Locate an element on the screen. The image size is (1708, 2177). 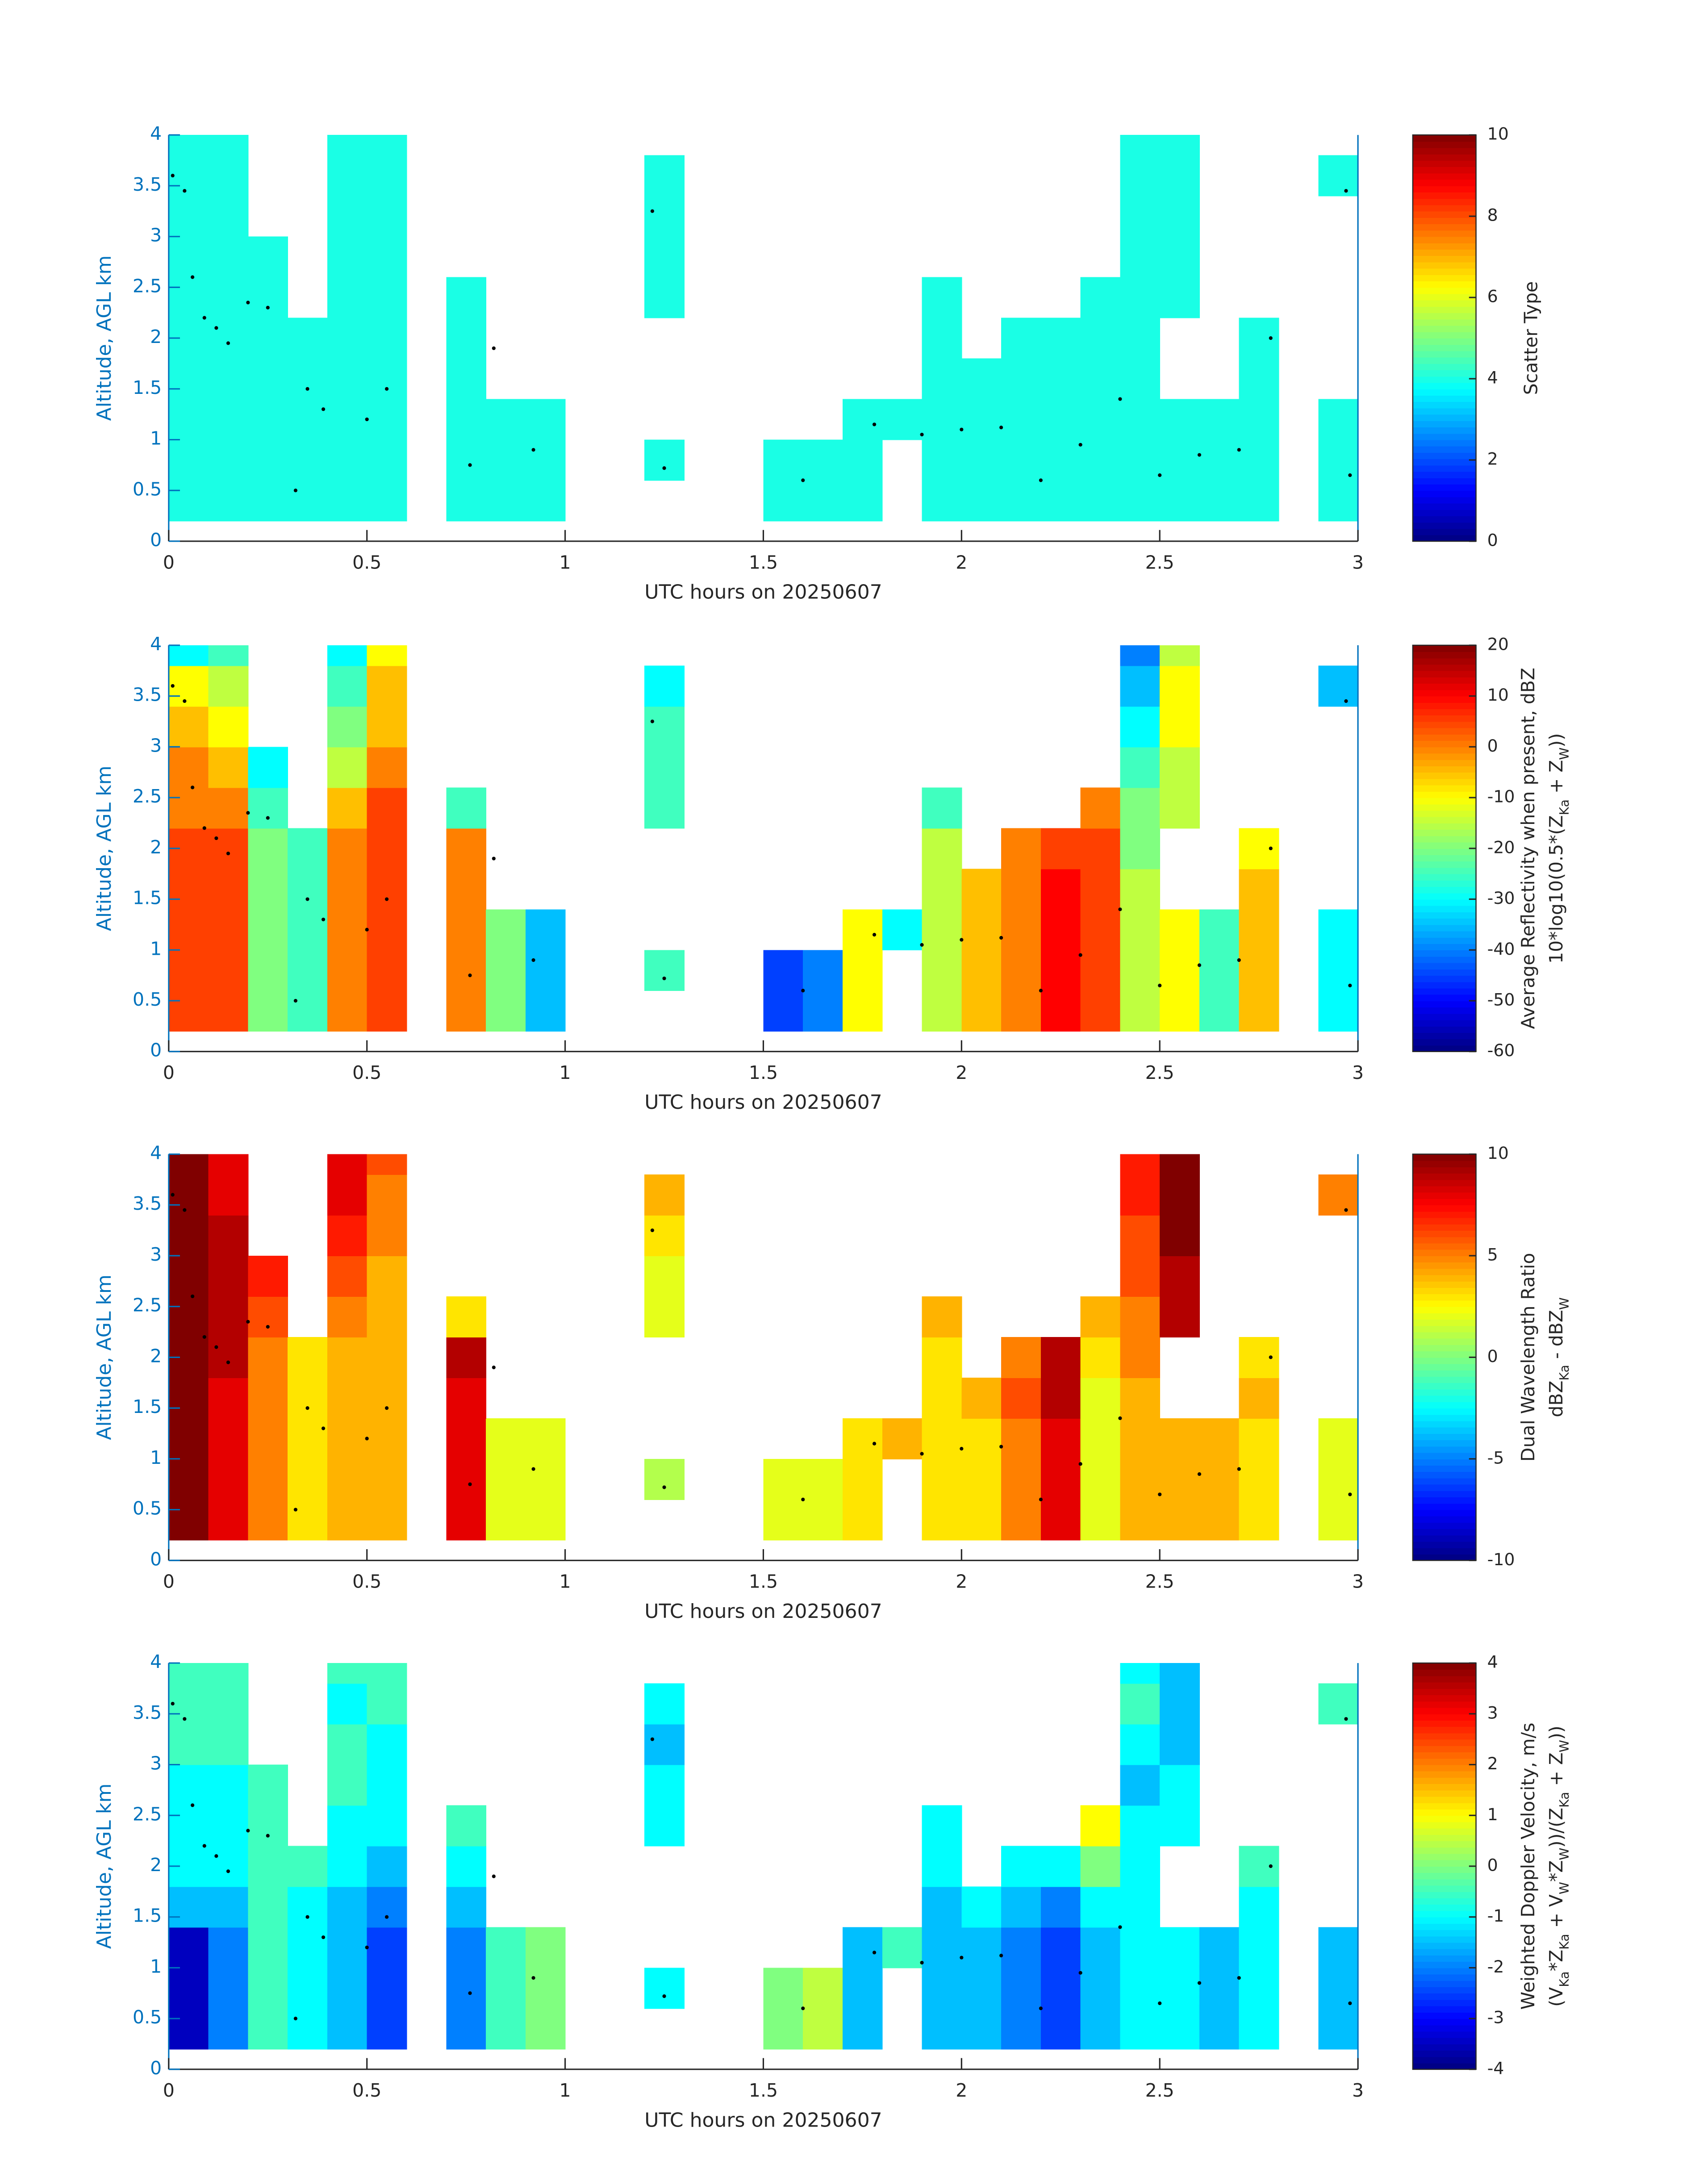
x-tick-label: 0 is located at coordinates (169, 562).